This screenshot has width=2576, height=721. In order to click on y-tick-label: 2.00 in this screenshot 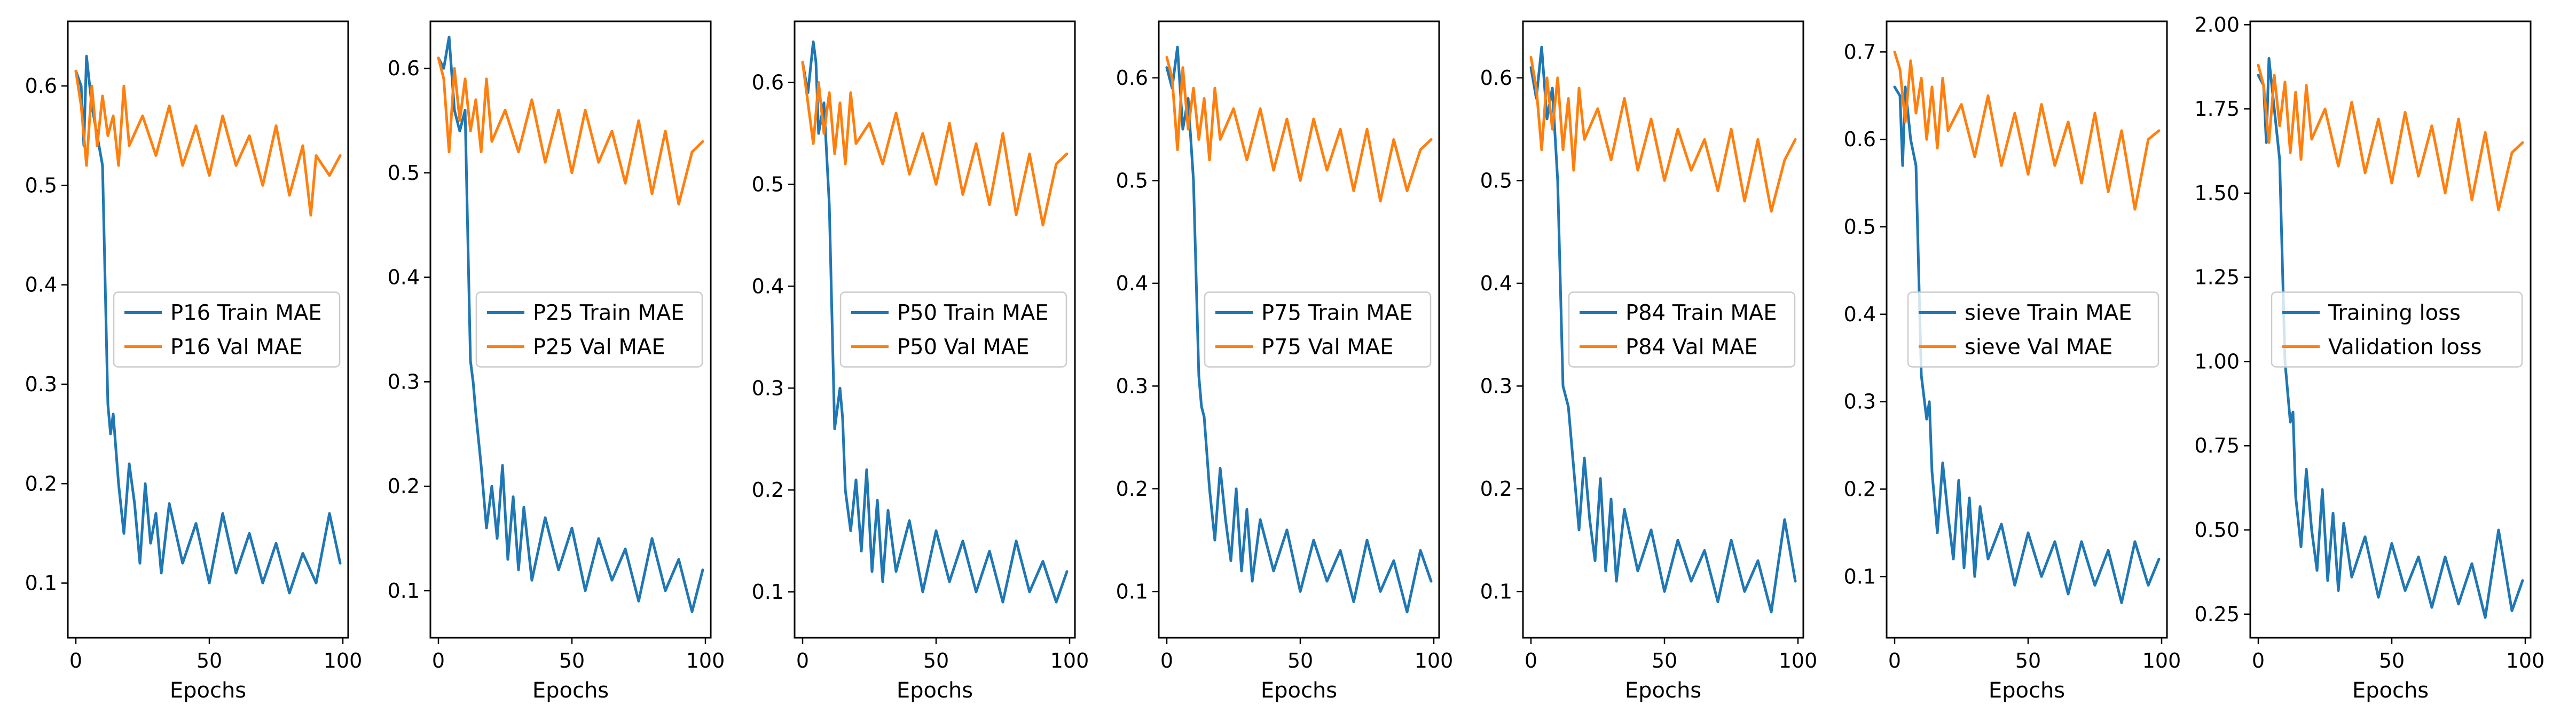, I will do `click(2217, 24)`.